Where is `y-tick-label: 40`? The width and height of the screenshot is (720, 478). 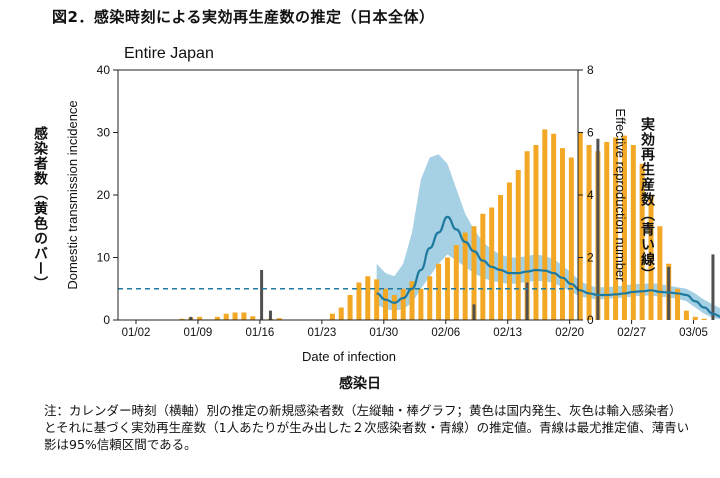
y-tick-label: 40 is located at coordinates (104, 70).